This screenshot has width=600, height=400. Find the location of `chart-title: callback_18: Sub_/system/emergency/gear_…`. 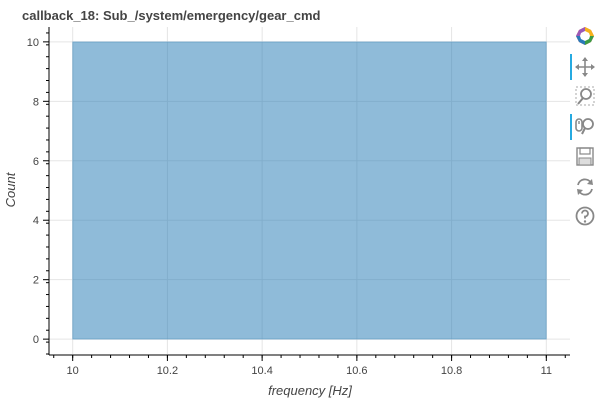

chart-title: callback_18: Sub_/system/emergency/gear_… is located at coordinates (171, 15).